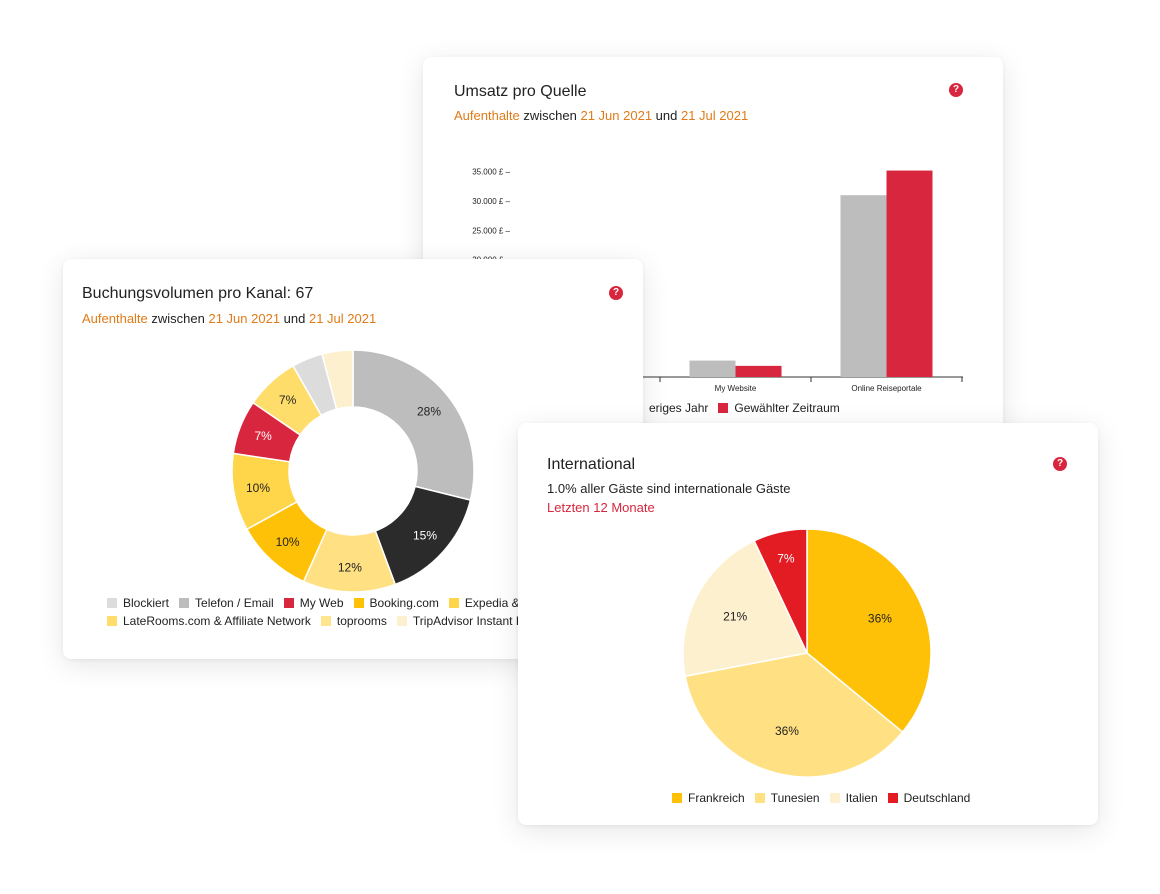 Image resolution: width=1160 pixels, height=894 pixels. I want to click on bar-gew-hlter-zeitraum-online-reiseportale, so click(909, 273).